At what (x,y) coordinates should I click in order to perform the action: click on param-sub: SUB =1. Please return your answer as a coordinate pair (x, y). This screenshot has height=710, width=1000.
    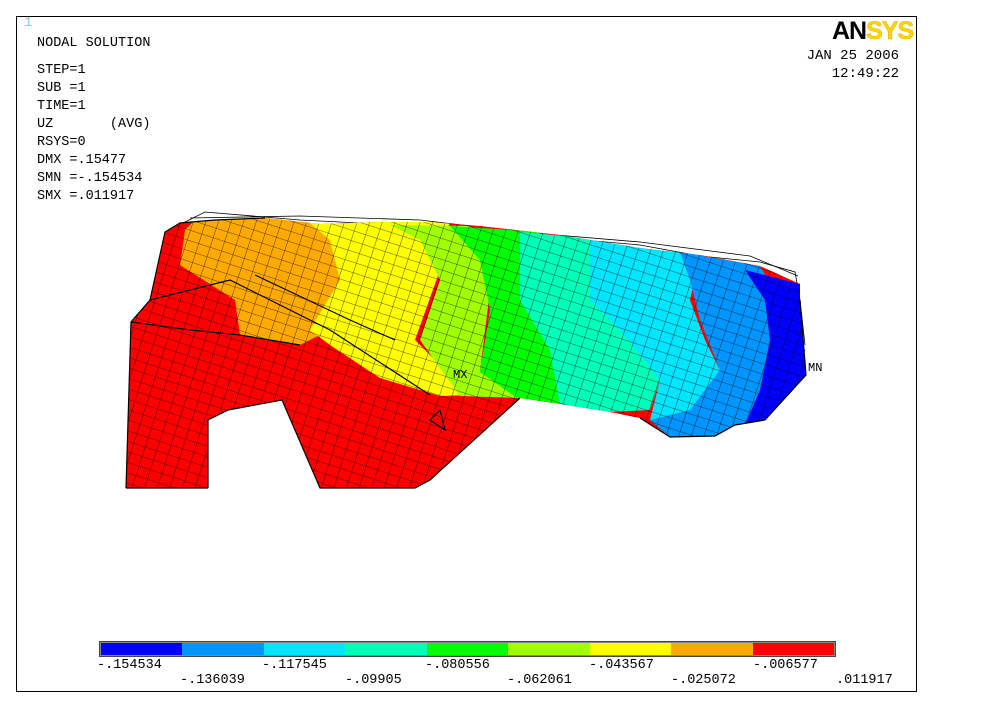
    Looking at the image, I should click on (61, 88).